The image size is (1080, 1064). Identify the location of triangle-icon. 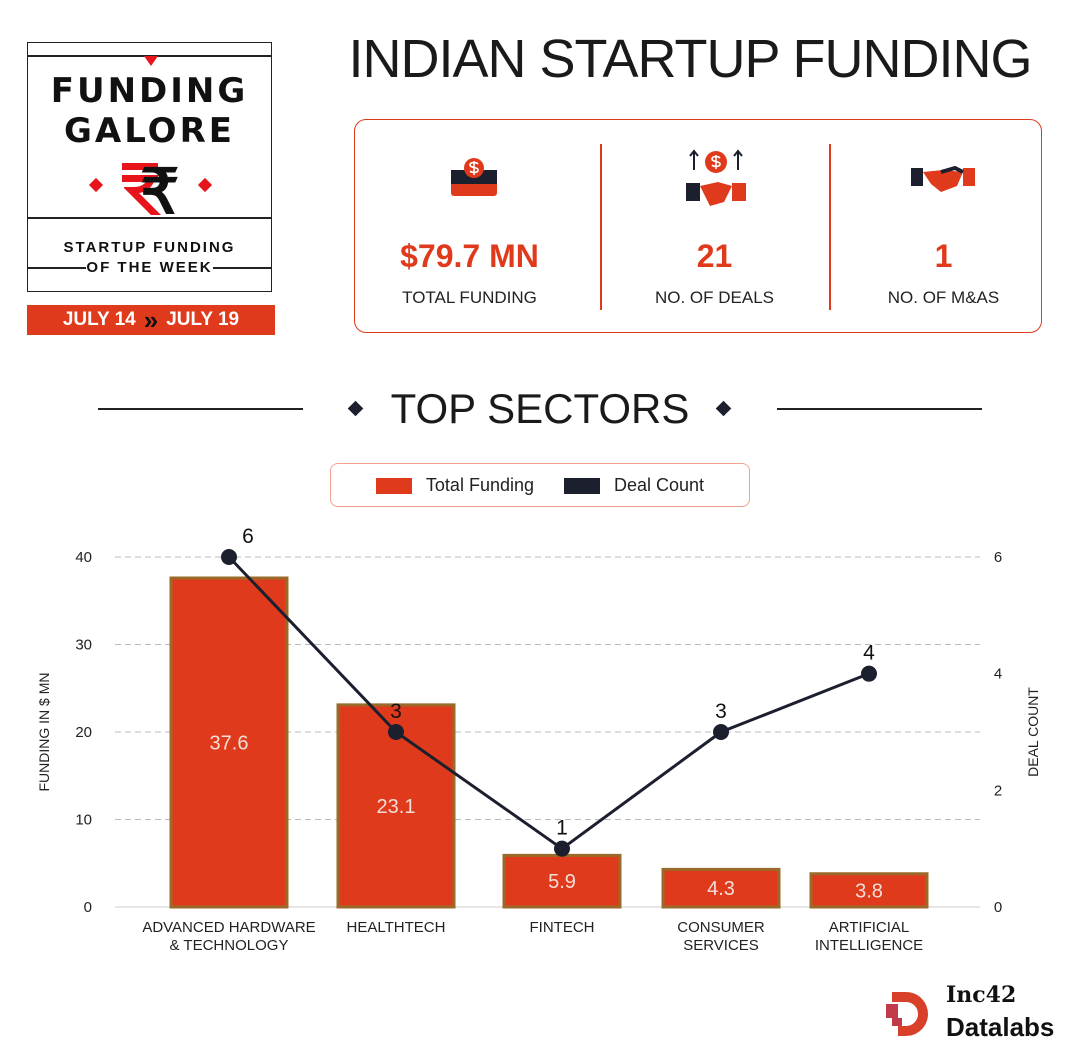
(151, 61).